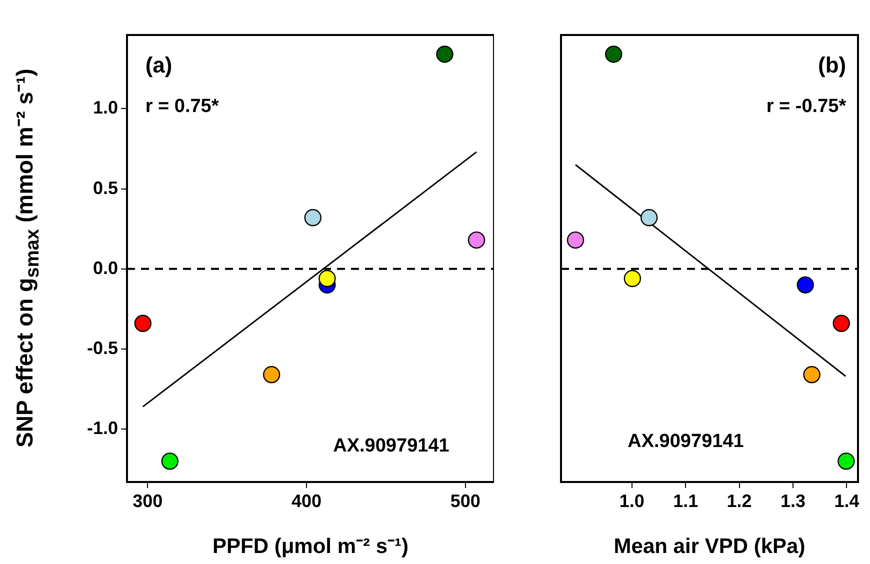 The image size is (870, 564). Describe the element at coordinates (105, 108) in the screenshot. I see `y-tick-label: 1.0` at that location.